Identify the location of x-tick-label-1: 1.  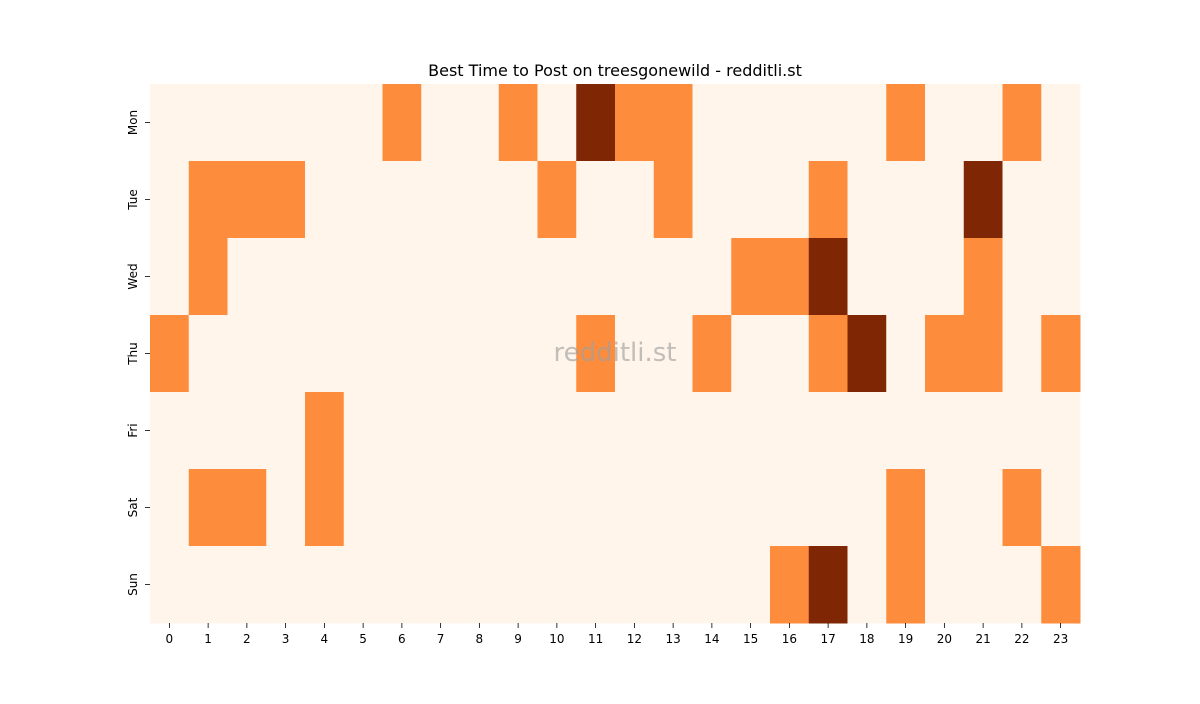
(208, 639).